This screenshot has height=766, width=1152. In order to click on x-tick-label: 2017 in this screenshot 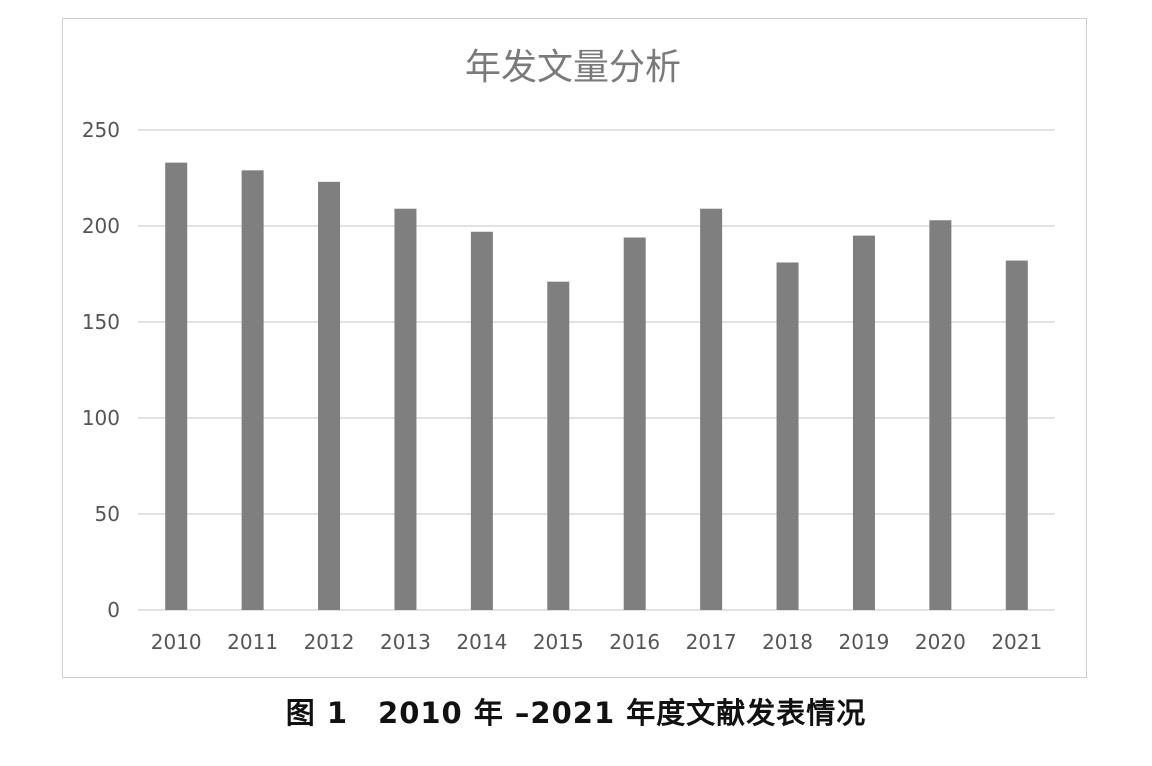, I will do `click(711, 642)`.